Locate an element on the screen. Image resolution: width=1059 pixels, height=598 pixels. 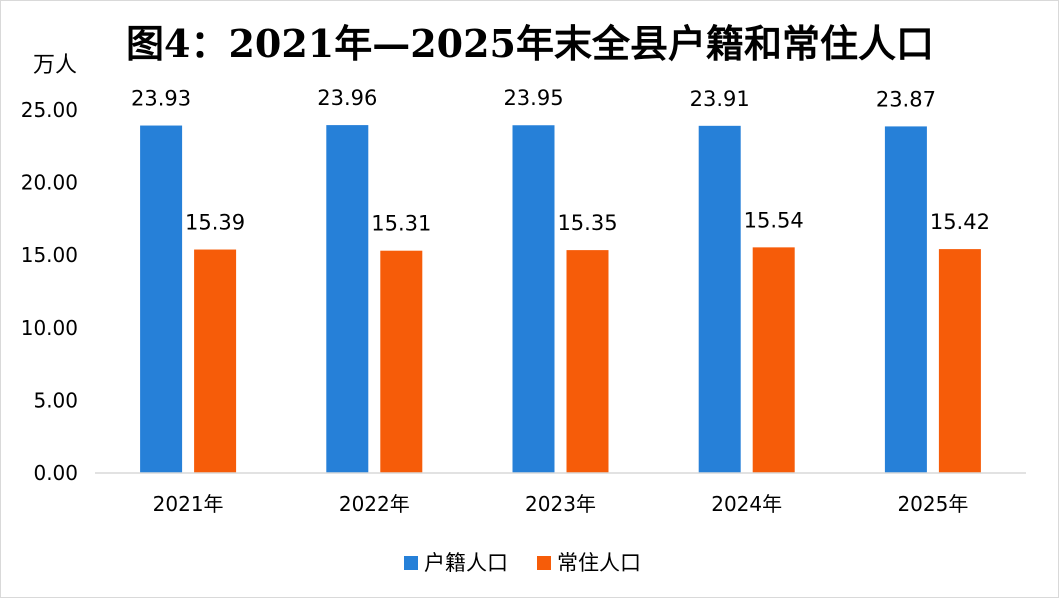
data-label: 23.95 is located at coordinates (533, 98).